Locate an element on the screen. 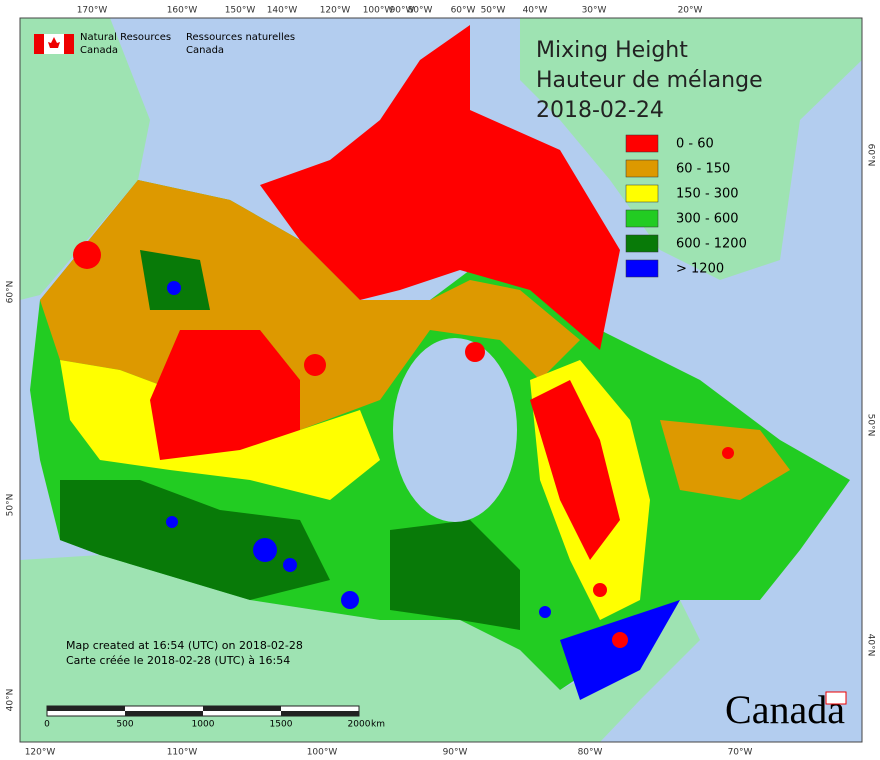 The image size is (880, 760). scale-label: 1500 is located at coordinates (281, 725).